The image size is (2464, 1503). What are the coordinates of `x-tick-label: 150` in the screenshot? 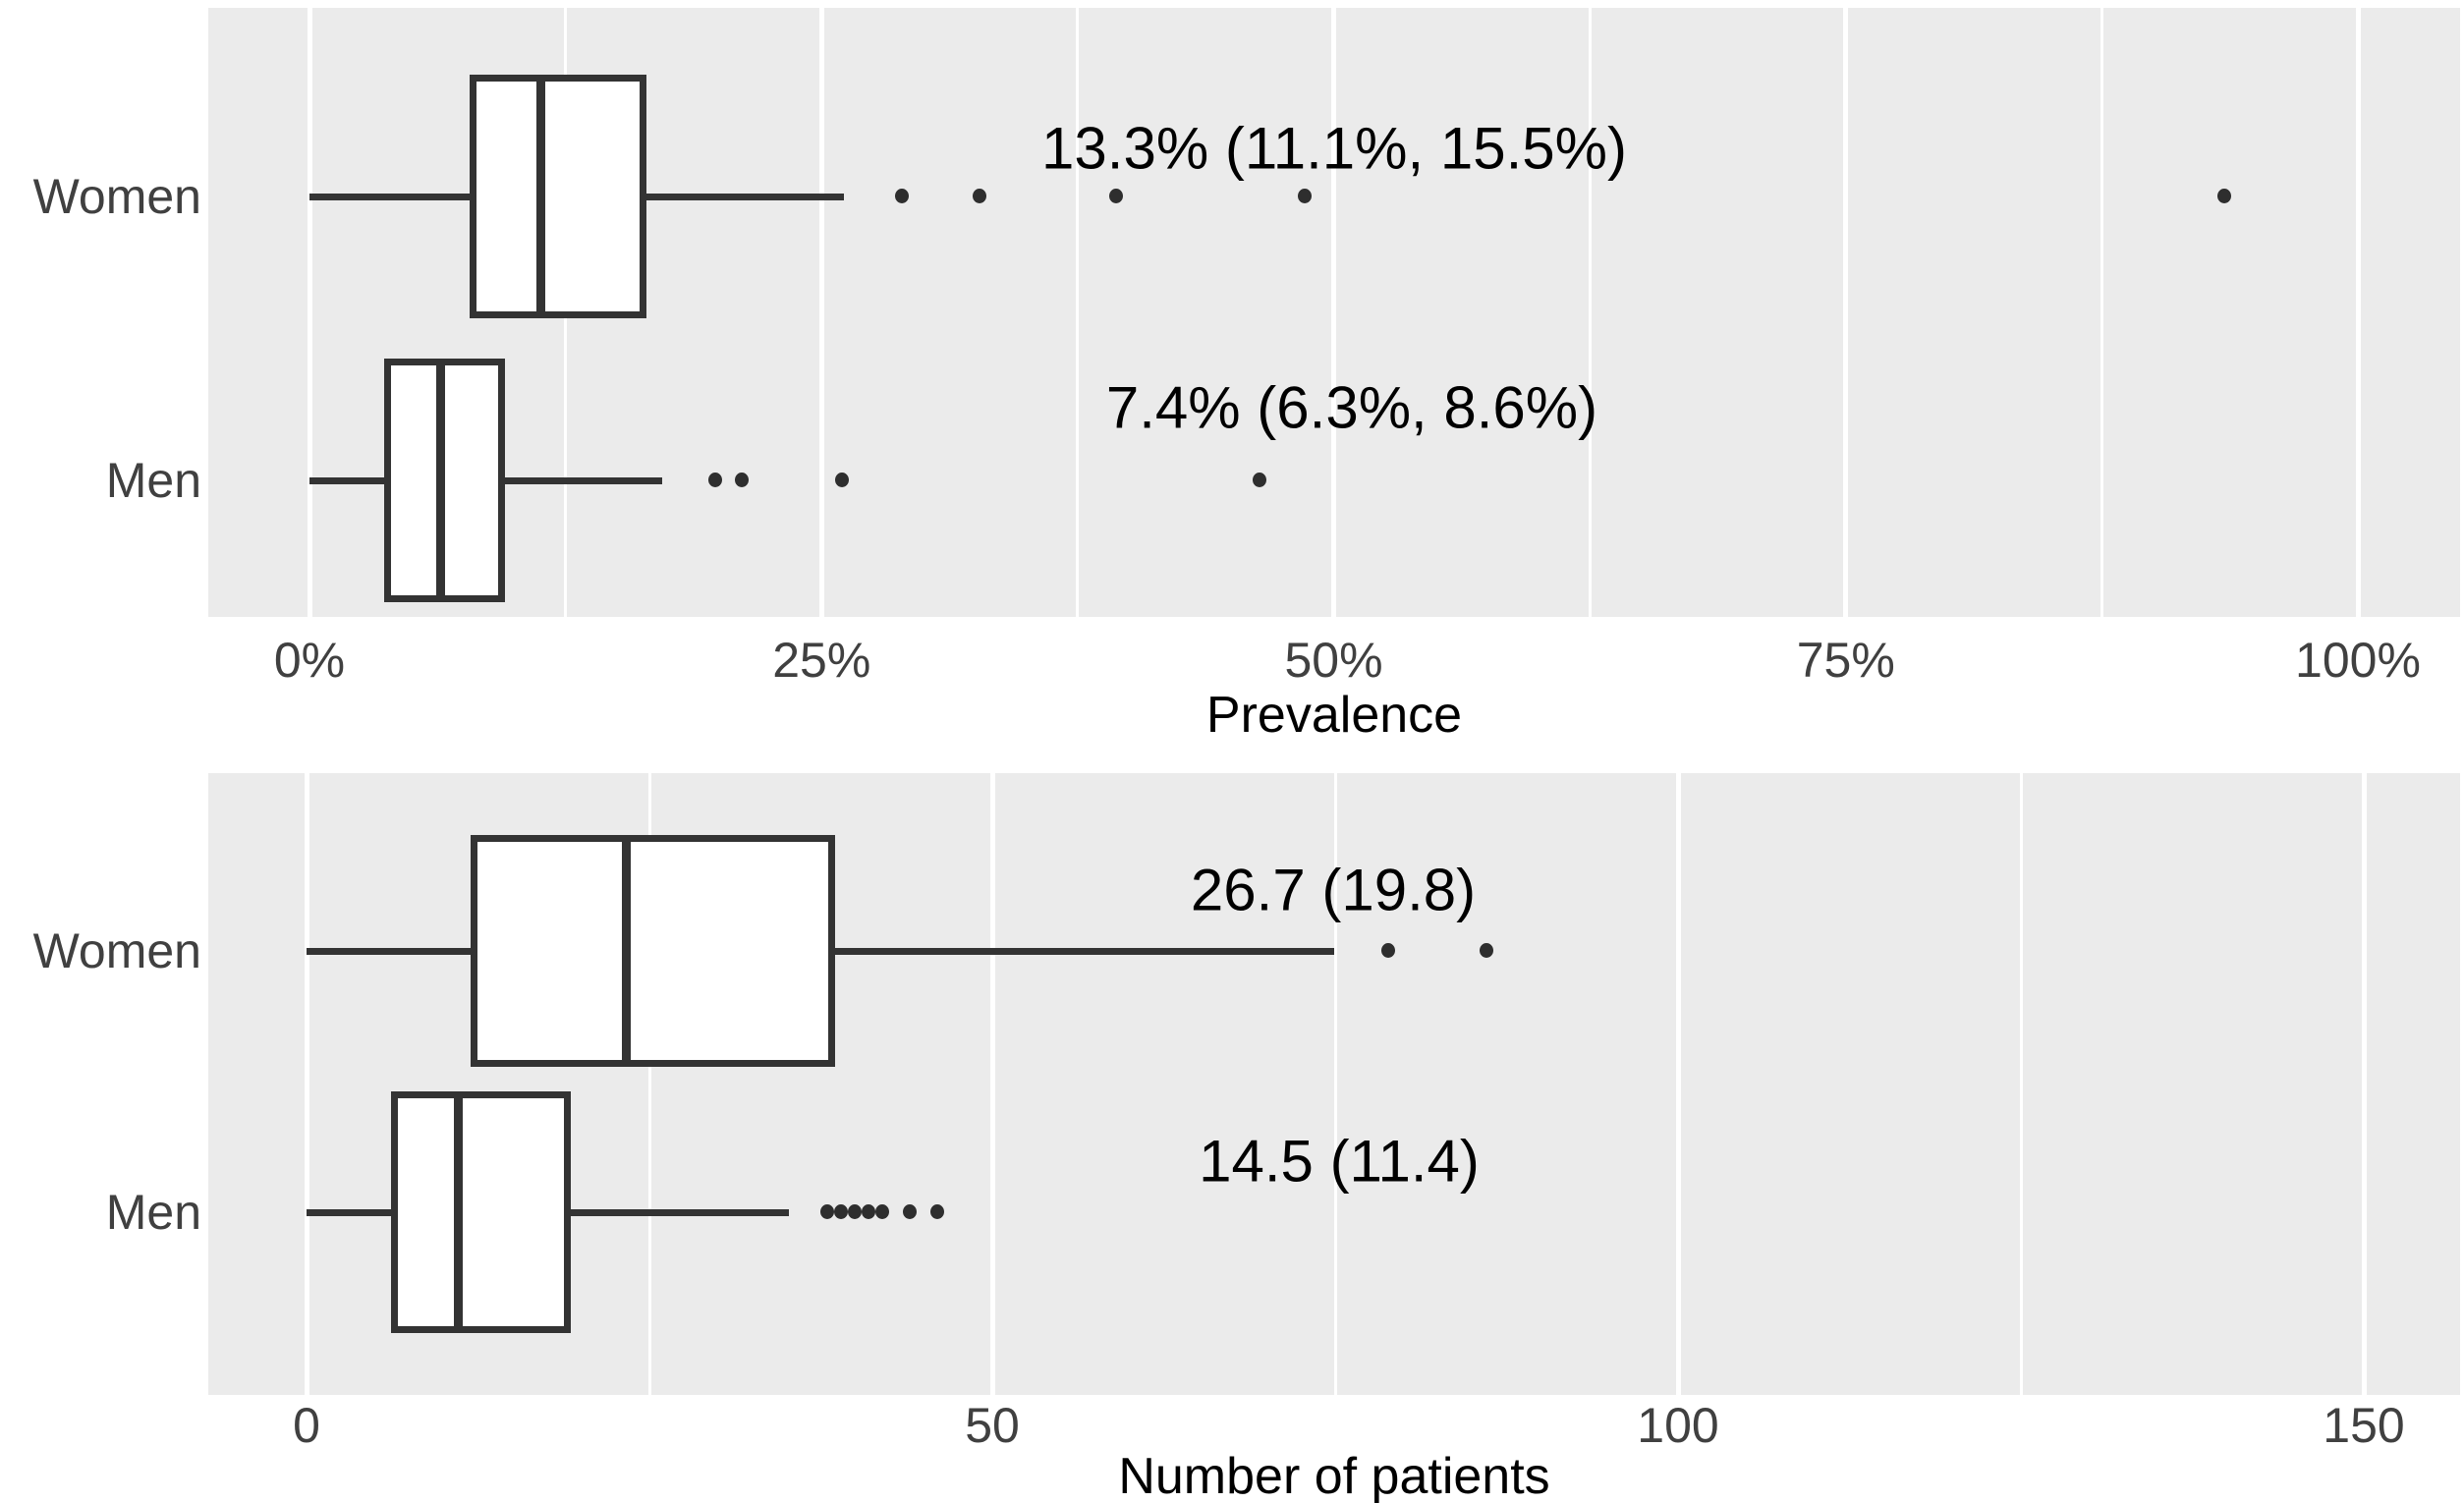 It's located at (2364, 1425).